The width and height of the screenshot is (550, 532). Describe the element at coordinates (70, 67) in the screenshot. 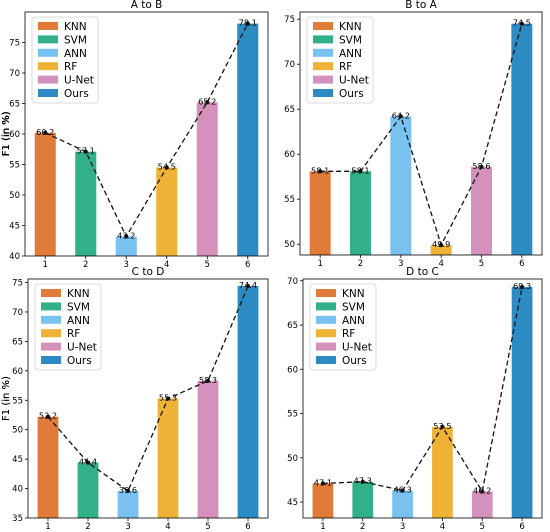

I see `legend-label: RF` at that location.